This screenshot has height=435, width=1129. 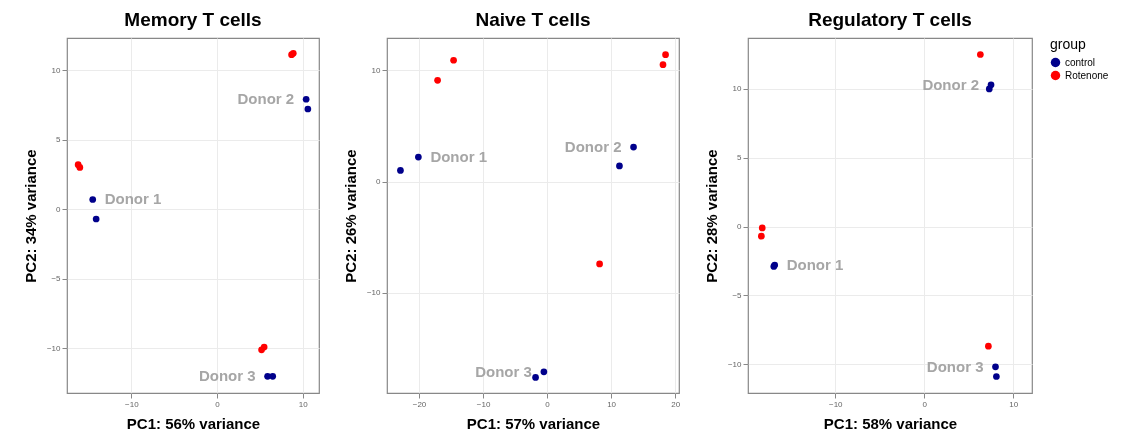 I want to click on chart-title: Regulatory T cells, so click(x=890, y=19).